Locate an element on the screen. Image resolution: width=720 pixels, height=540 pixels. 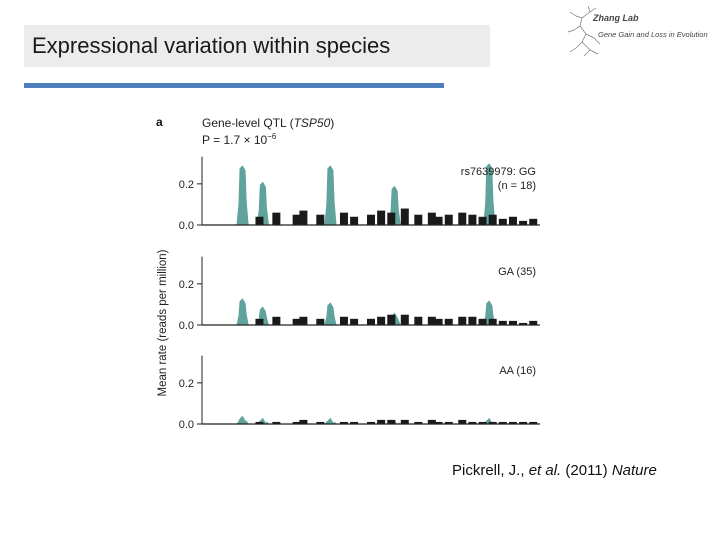
y-tick-label-2-1: 0.2 is located at coordinates (186, 384).